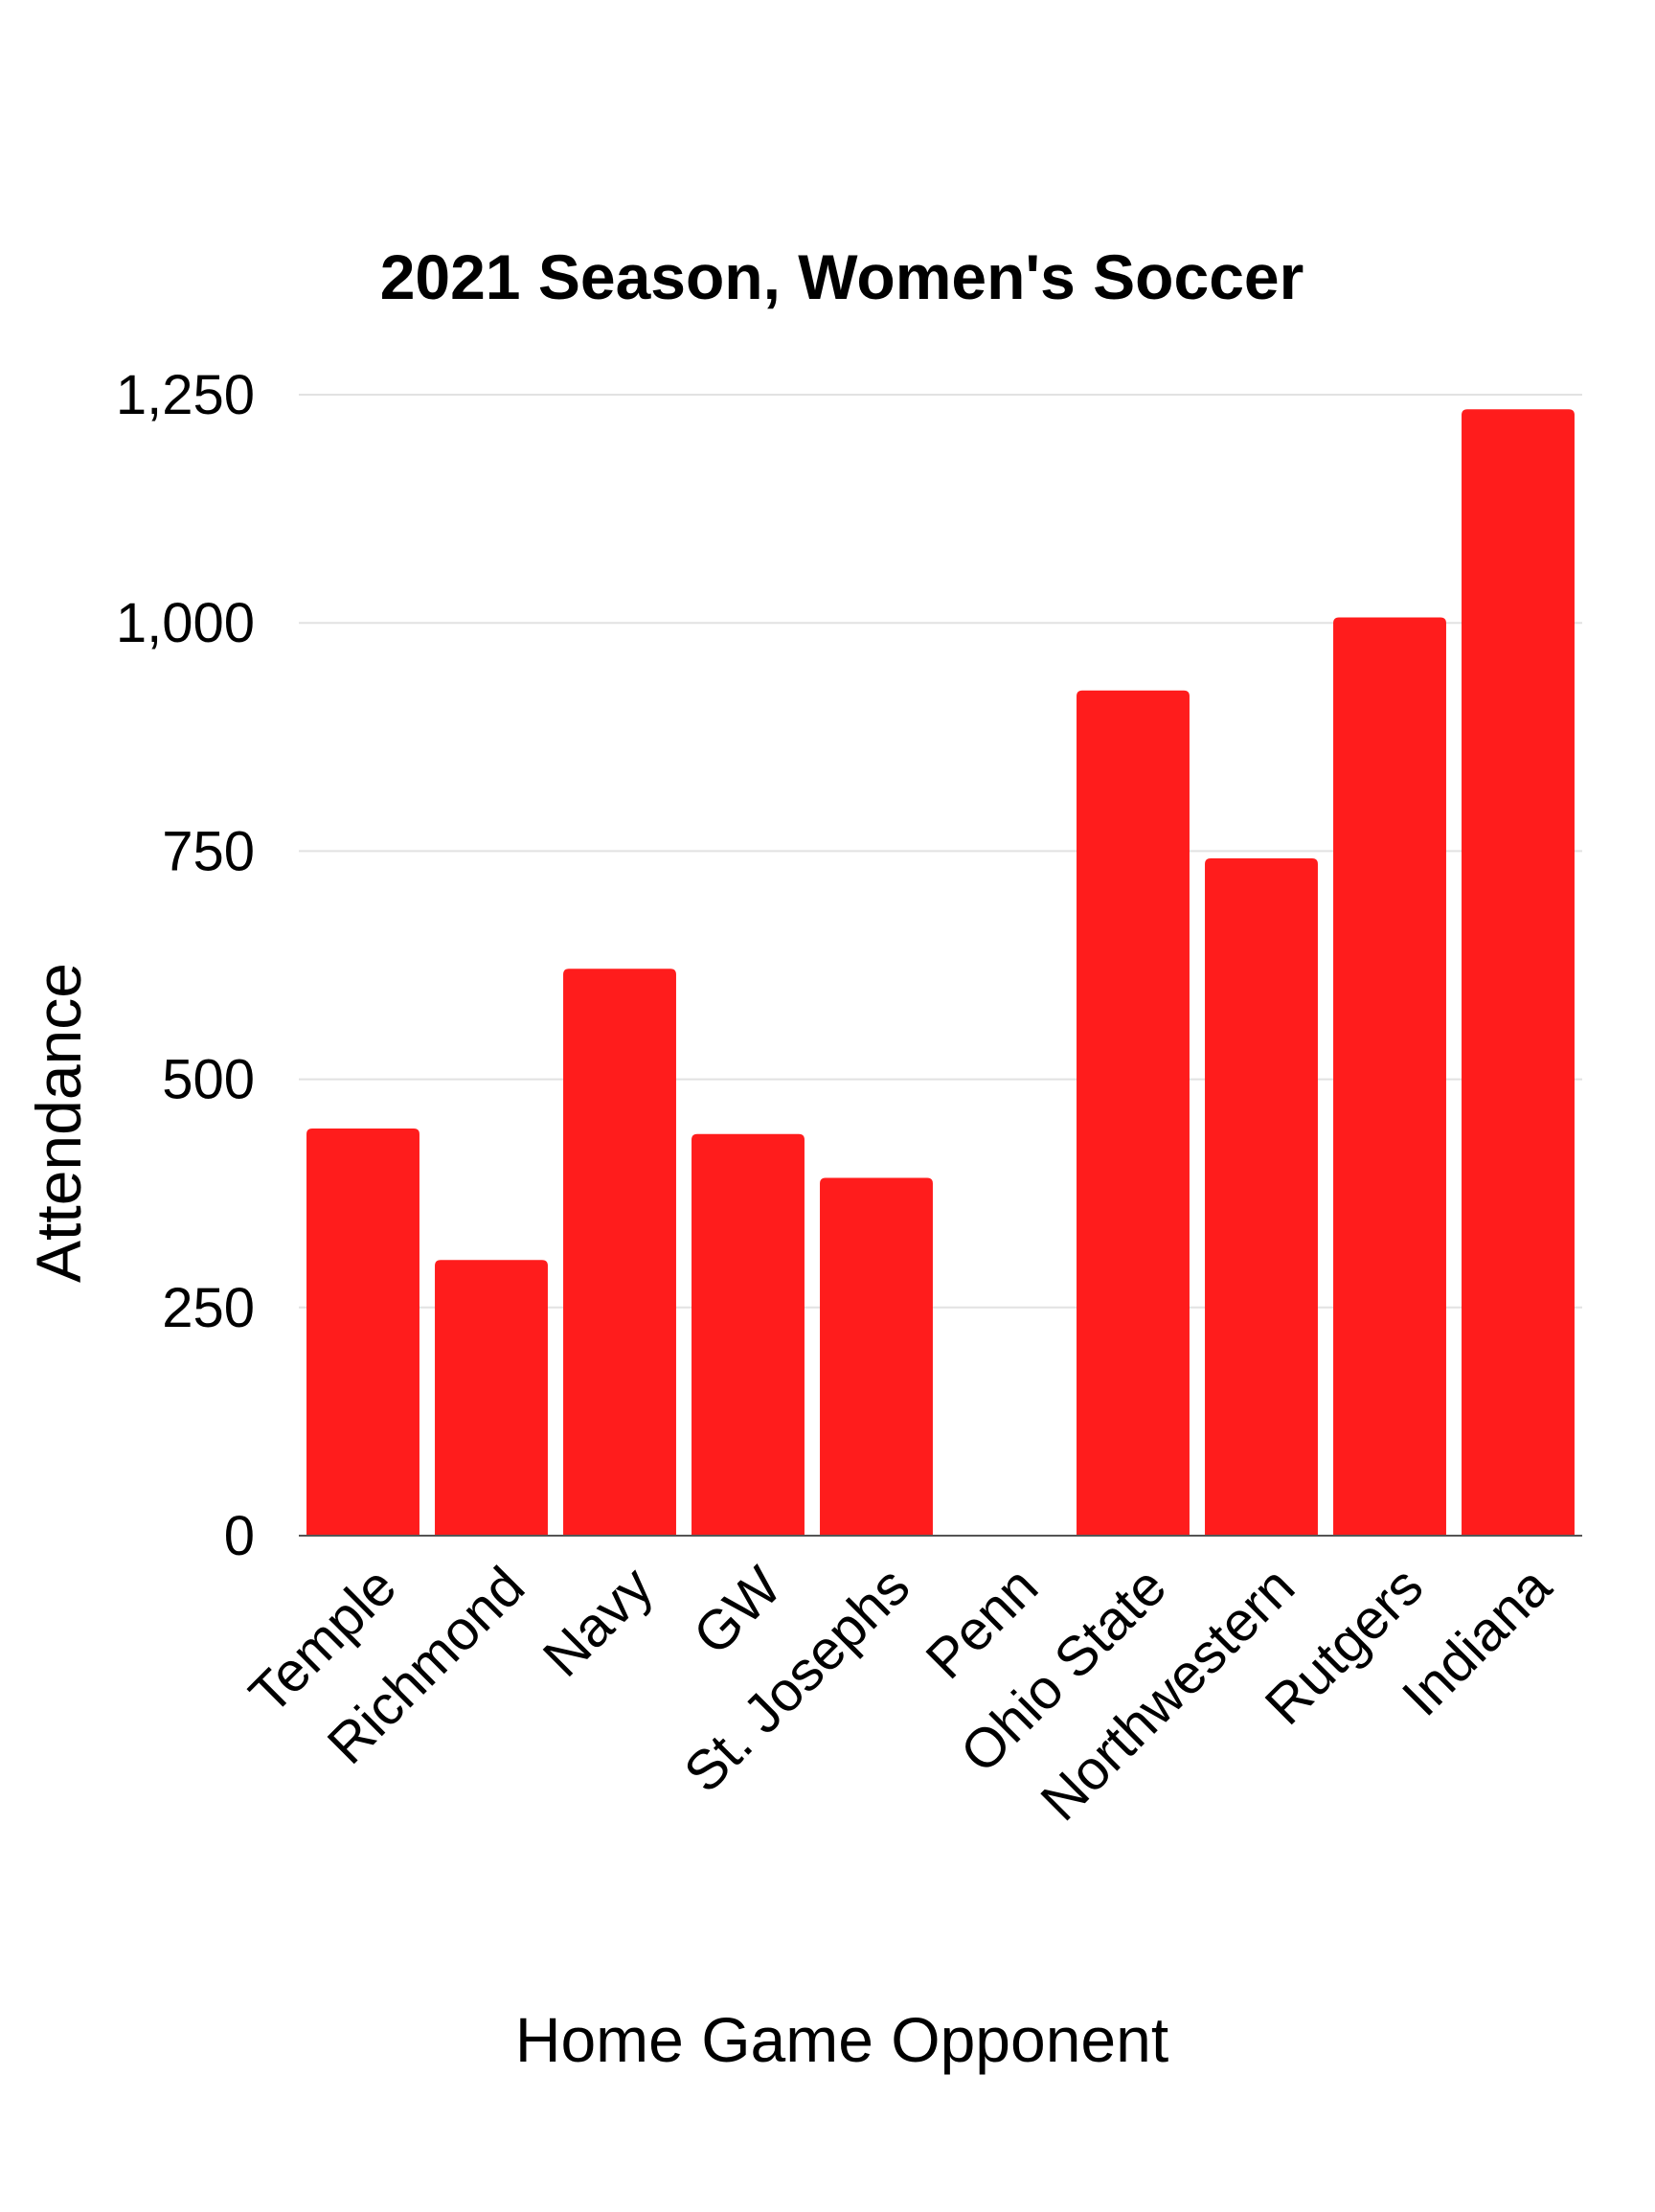 This screenshot has width=1655, height=2212. Describe the element at coordinates (492, 1398) in the screenshot. I see `bar-richmond` at that location.